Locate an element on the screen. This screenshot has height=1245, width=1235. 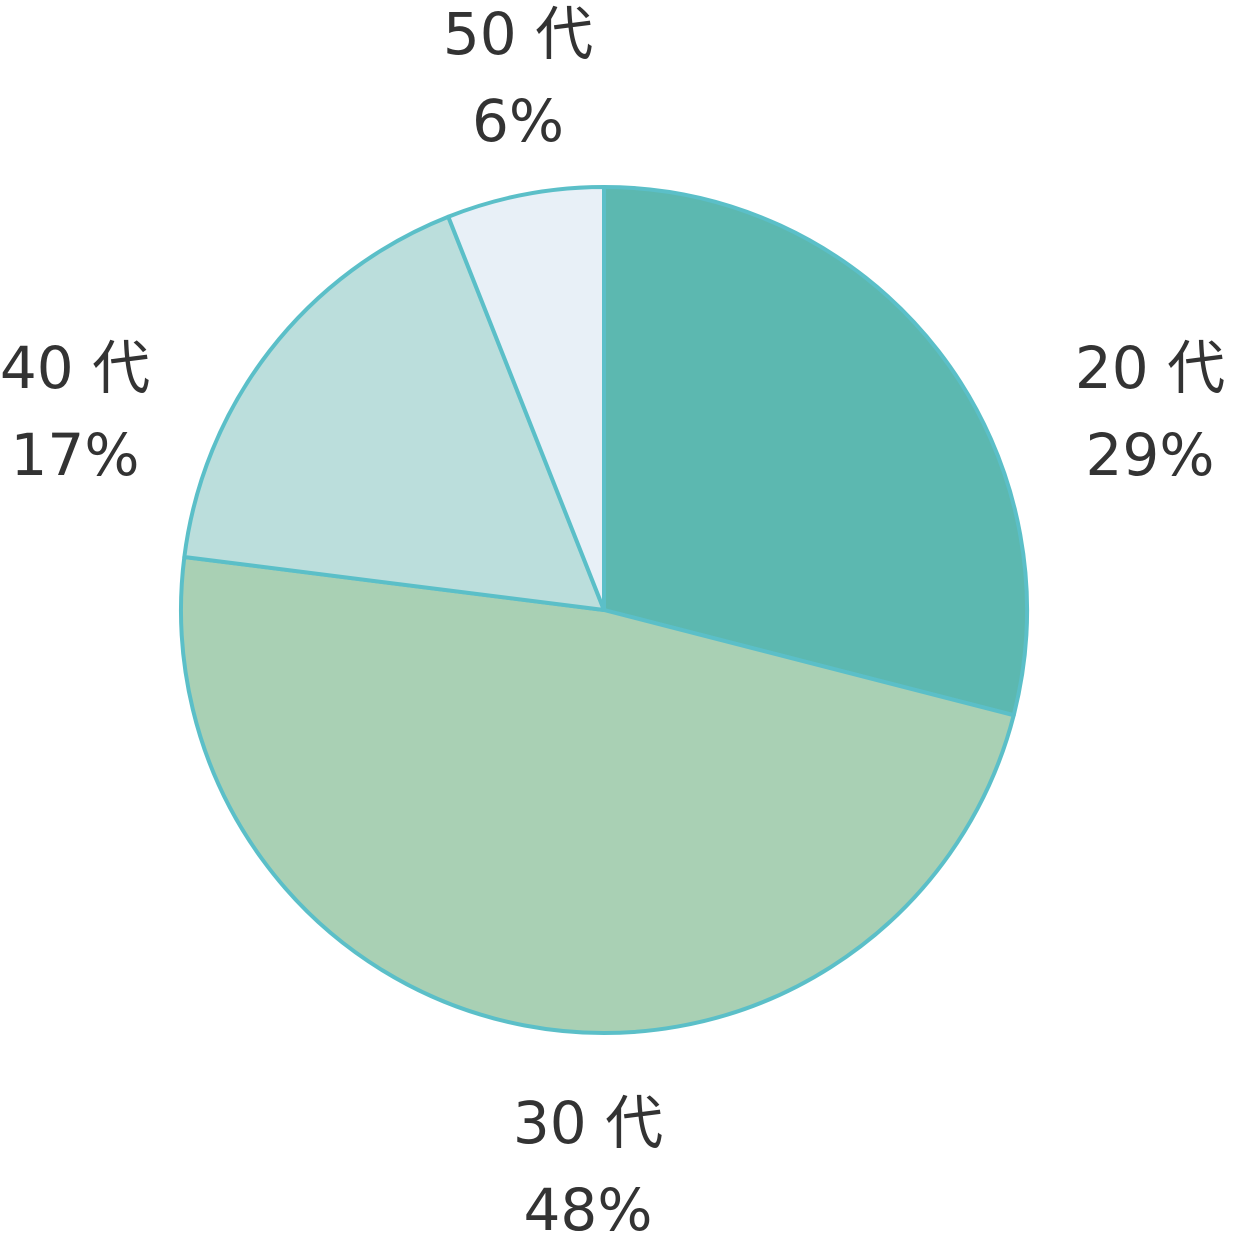
slice-value-label: 6% is located at coordinates (518, 121).